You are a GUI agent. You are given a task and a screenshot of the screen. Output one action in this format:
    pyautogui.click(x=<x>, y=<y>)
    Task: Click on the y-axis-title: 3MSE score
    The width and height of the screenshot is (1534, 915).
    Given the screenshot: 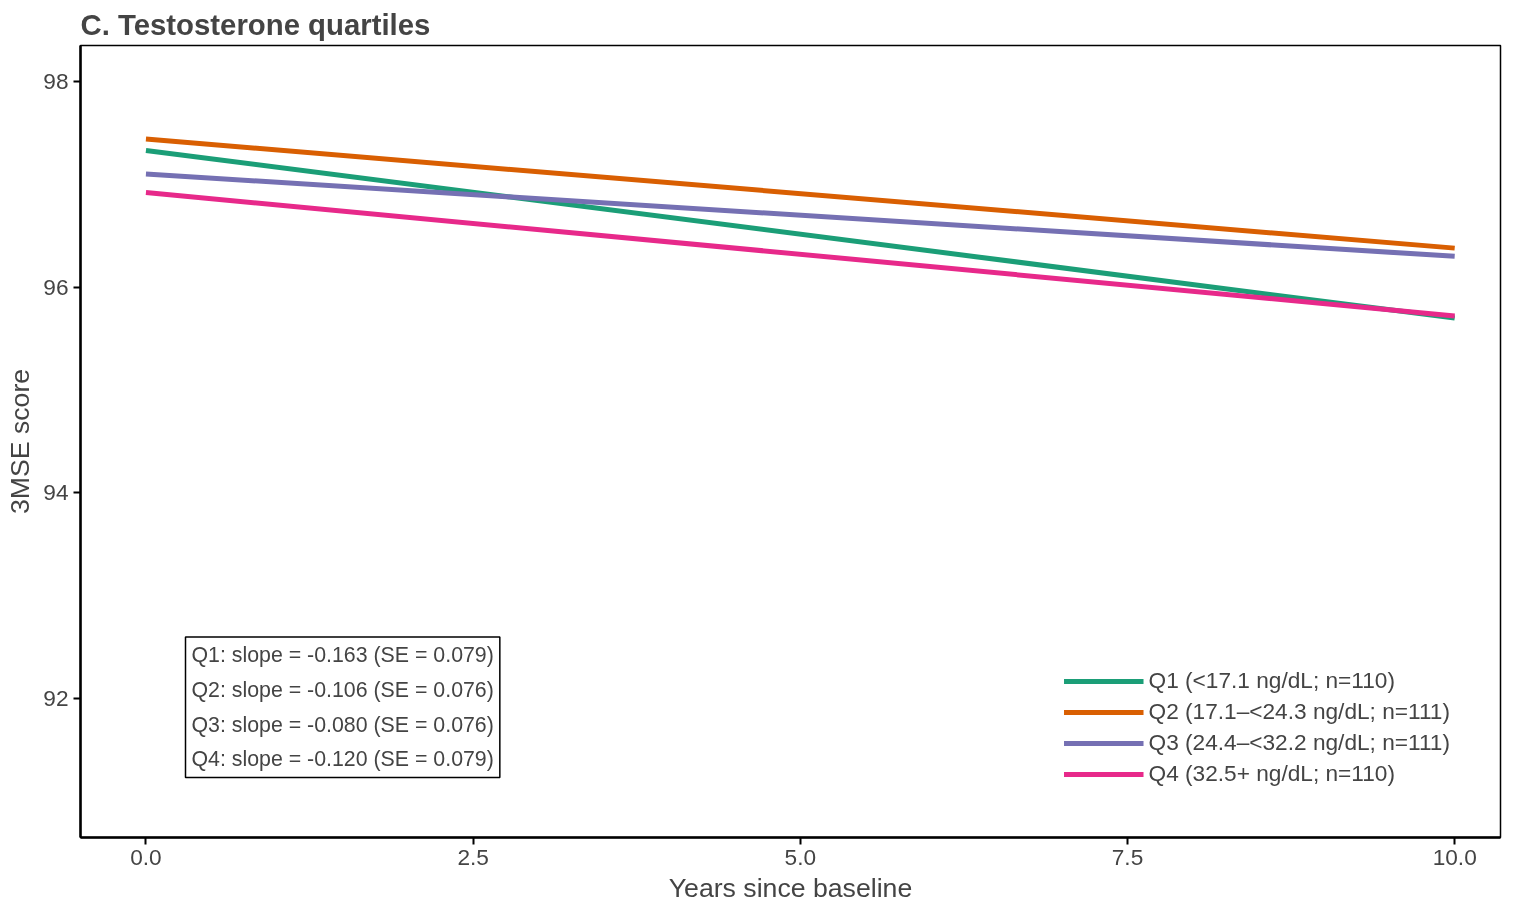 What is the action you would take?
    pyautogui.click(x=20, y=441)
    